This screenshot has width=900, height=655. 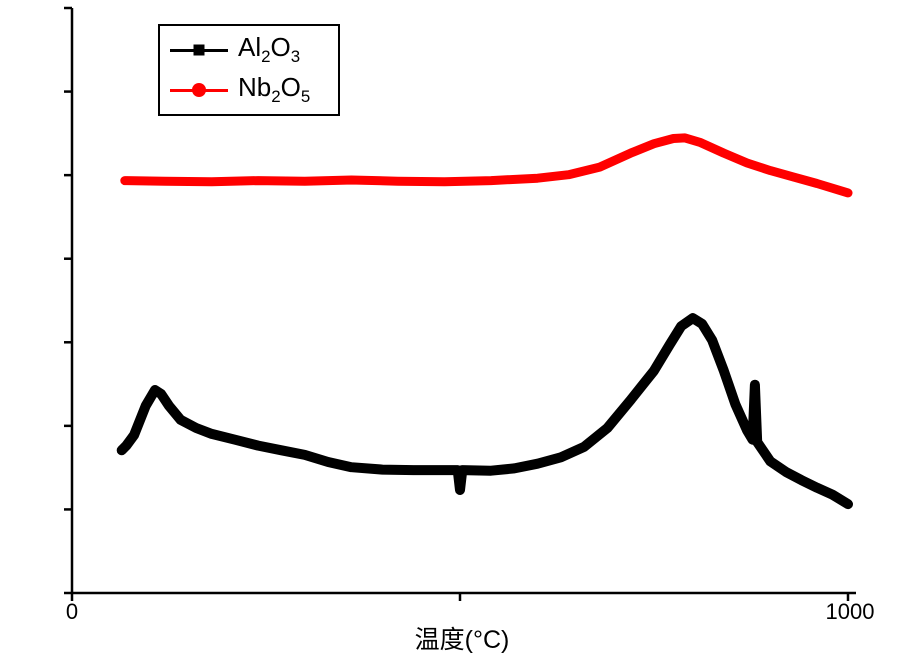 I want to click on square-marker-icon, so click(x=199, y=50).